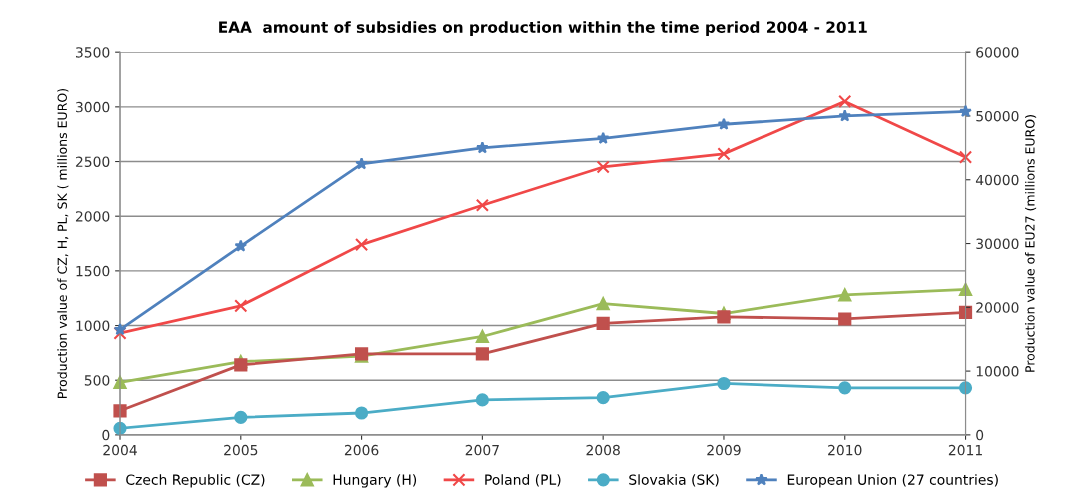  What do you see at coordinates (997, 116) in the screenshot?
I see `y2-tick-label: 50000` at bounding box center [997, 116].